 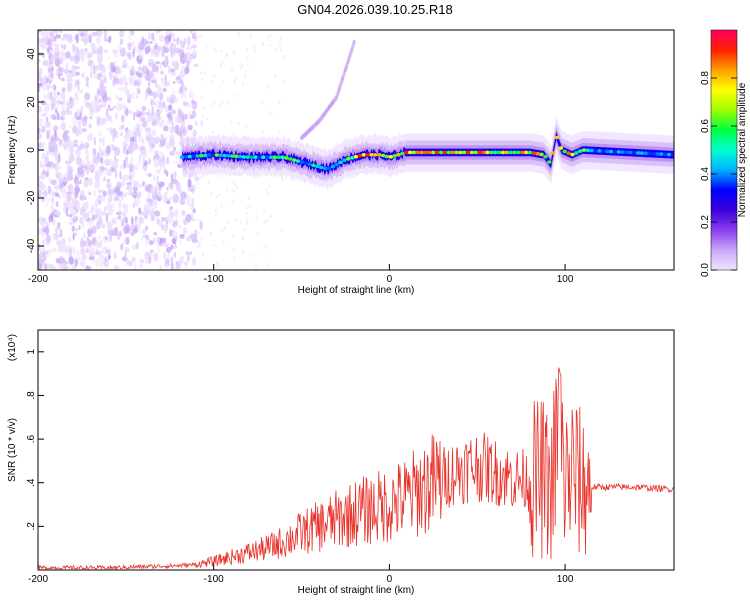 What do you see at coordinates (31, 245) in the screenshot?
I see `y-tick-label: -40` at bounding box center [31, 245].